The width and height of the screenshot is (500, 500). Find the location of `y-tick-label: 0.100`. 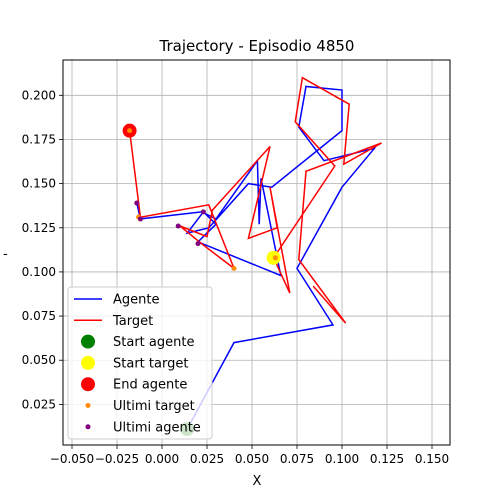

y-tick-label: 0.100 is located at coordinates (39, 272).